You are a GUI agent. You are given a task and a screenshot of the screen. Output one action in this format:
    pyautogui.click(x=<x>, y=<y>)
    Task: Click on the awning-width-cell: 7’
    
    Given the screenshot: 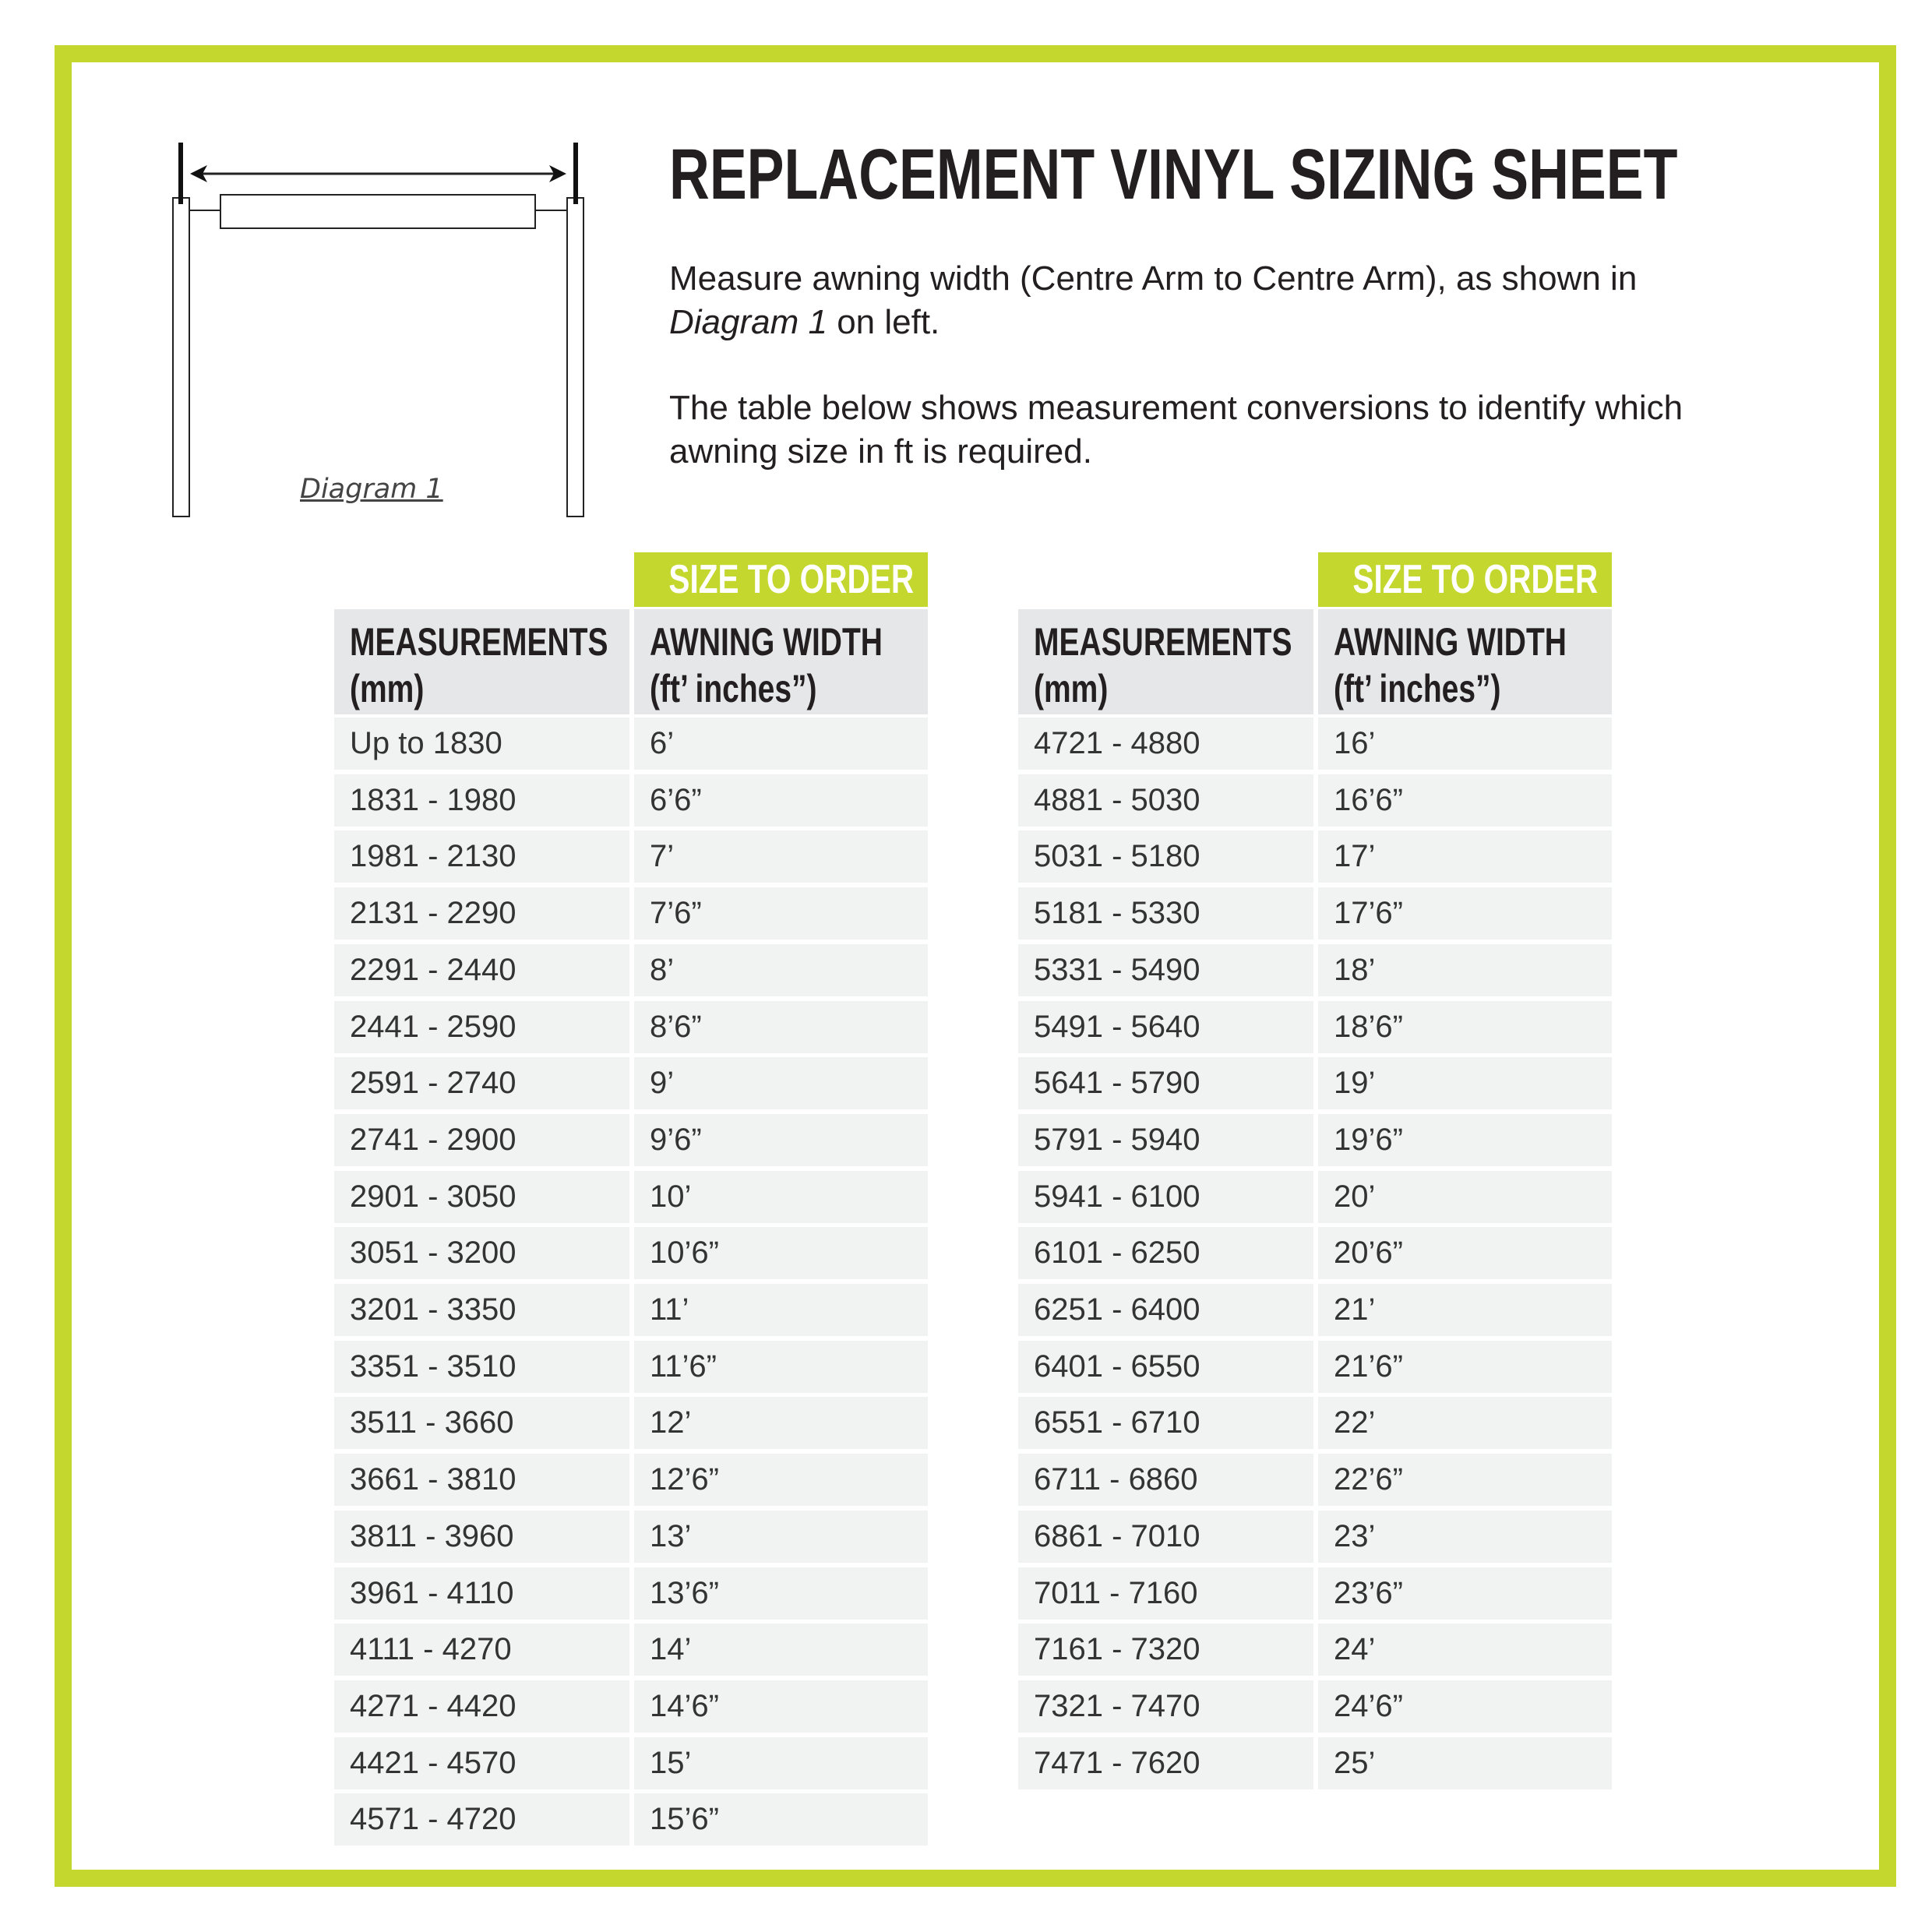 What is the action you would take?
    pyautogui.click(x=781, y=857)
    